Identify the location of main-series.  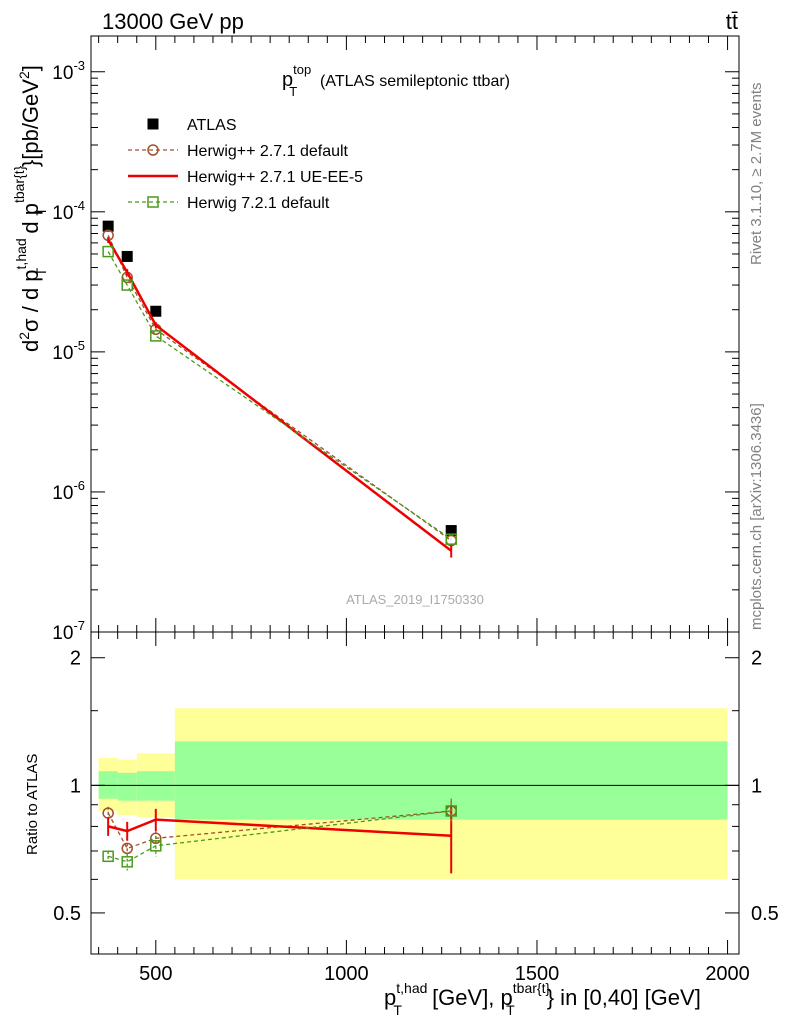
(279, 389).